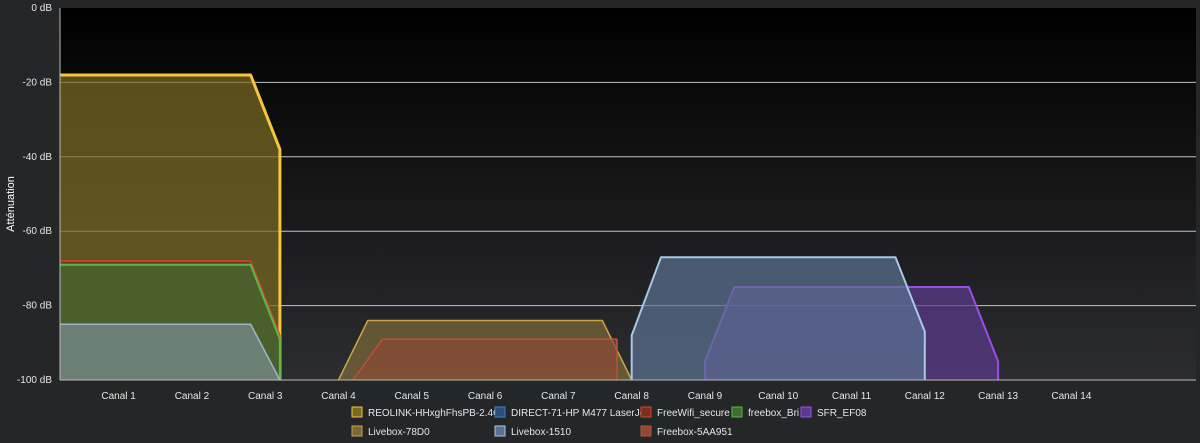 The height and width of the screenshot is (443, 1200). Describe the element at coordinates (693, 413) in the screenshot. I see `legend-label: FreeWifi_secure` at that location.